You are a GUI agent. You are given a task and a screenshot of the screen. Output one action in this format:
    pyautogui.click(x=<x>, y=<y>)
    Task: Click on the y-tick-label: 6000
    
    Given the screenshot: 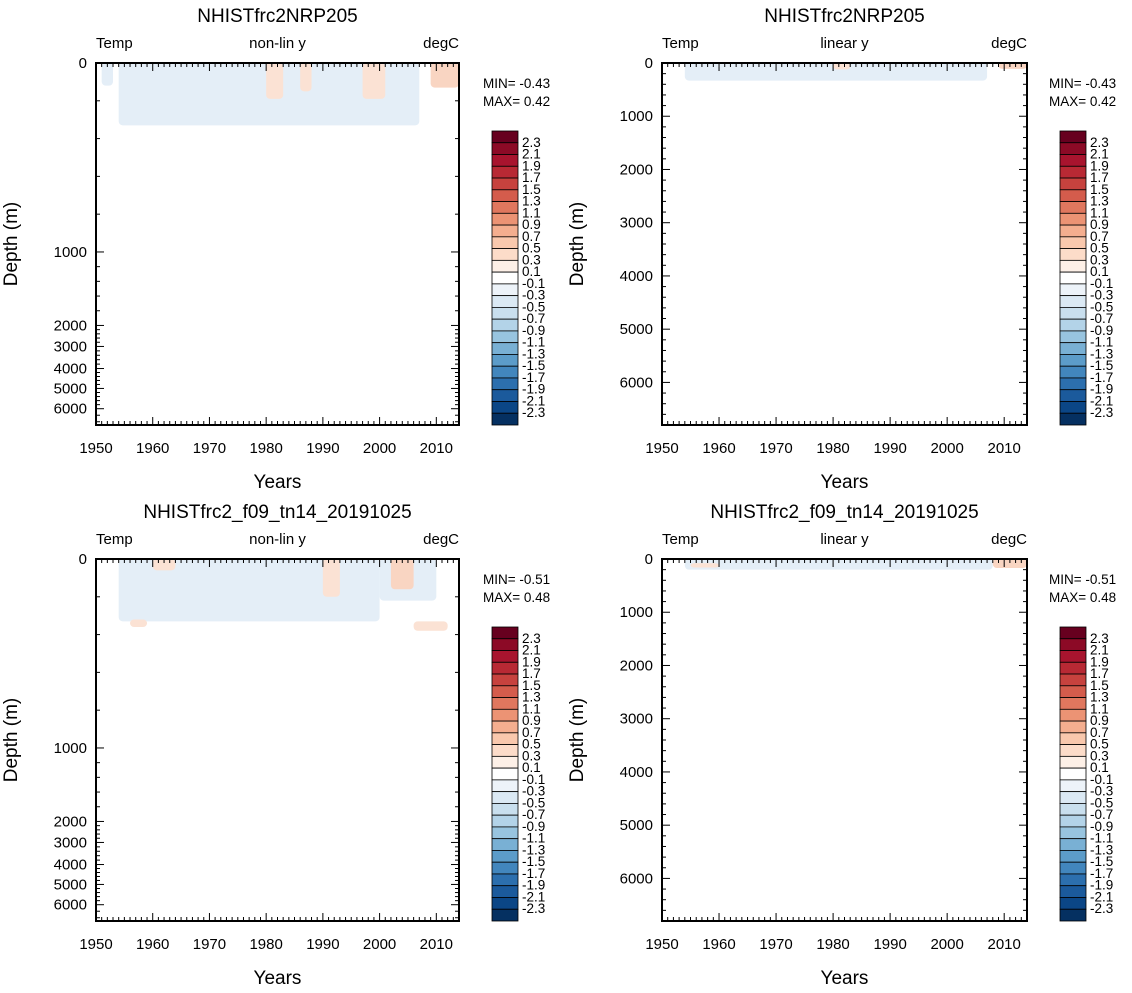 What is the action you would take?
    pyautogui.click(x=636, y=878)
    